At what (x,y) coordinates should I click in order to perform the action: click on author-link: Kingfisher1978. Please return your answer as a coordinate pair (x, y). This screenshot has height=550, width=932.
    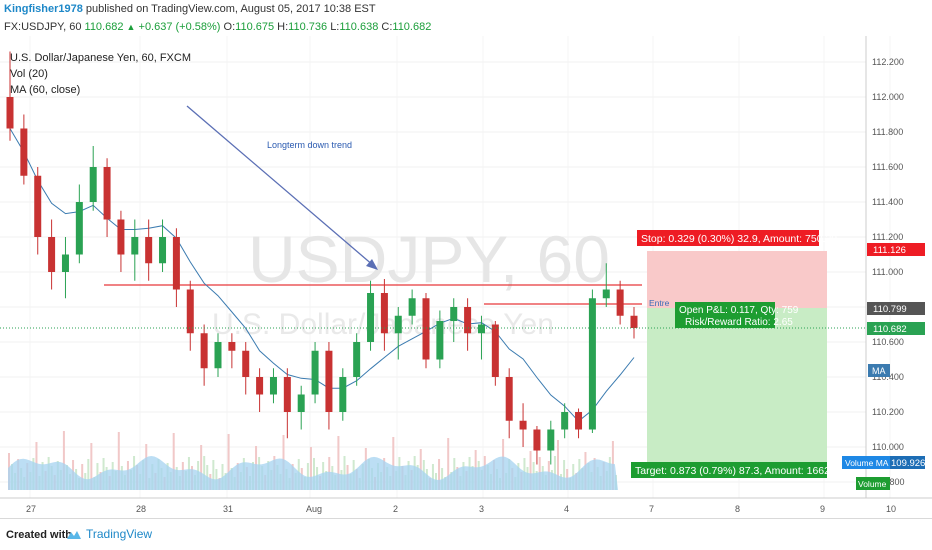
    Looking at the image, I should click on (43, 9).